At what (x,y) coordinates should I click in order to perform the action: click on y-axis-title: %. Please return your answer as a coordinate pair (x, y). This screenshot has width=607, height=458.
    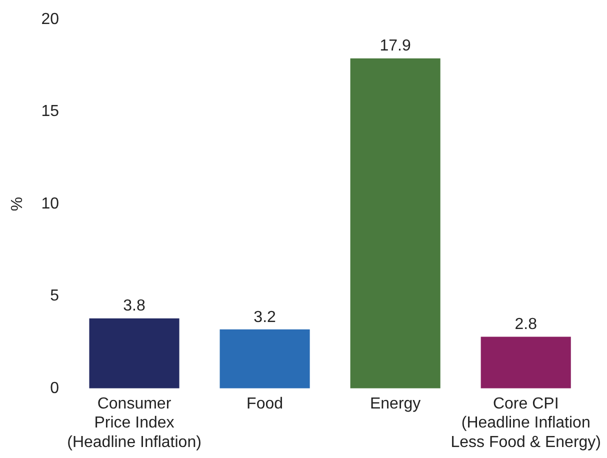
    Looking at the image, I should click on (17, 204).